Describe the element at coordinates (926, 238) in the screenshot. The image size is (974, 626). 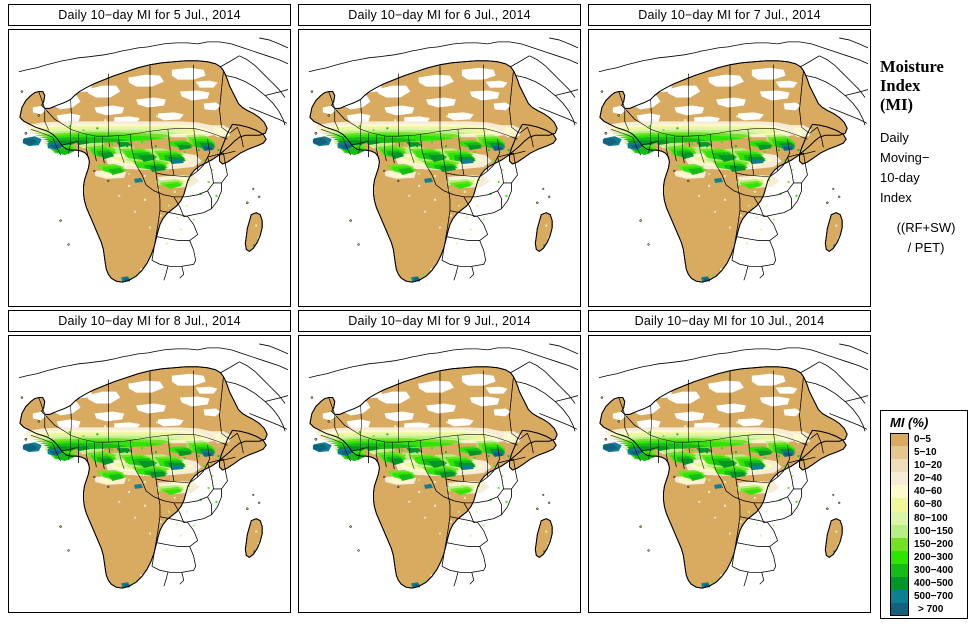
I see `sidebar-formula: ((RF+SW) / PET)` at that location.